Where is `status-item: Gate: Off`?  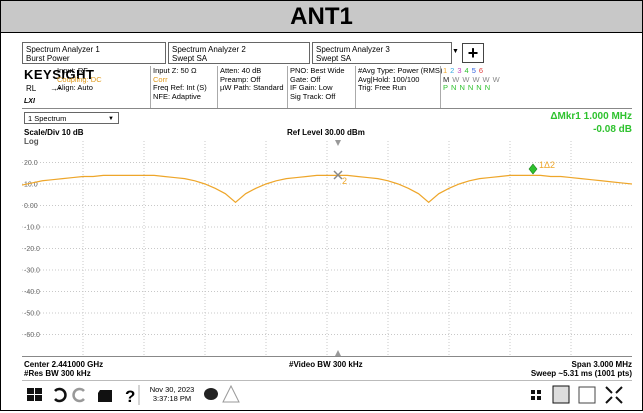
status-item: Gate: Off is located at coordinates (305, 79).